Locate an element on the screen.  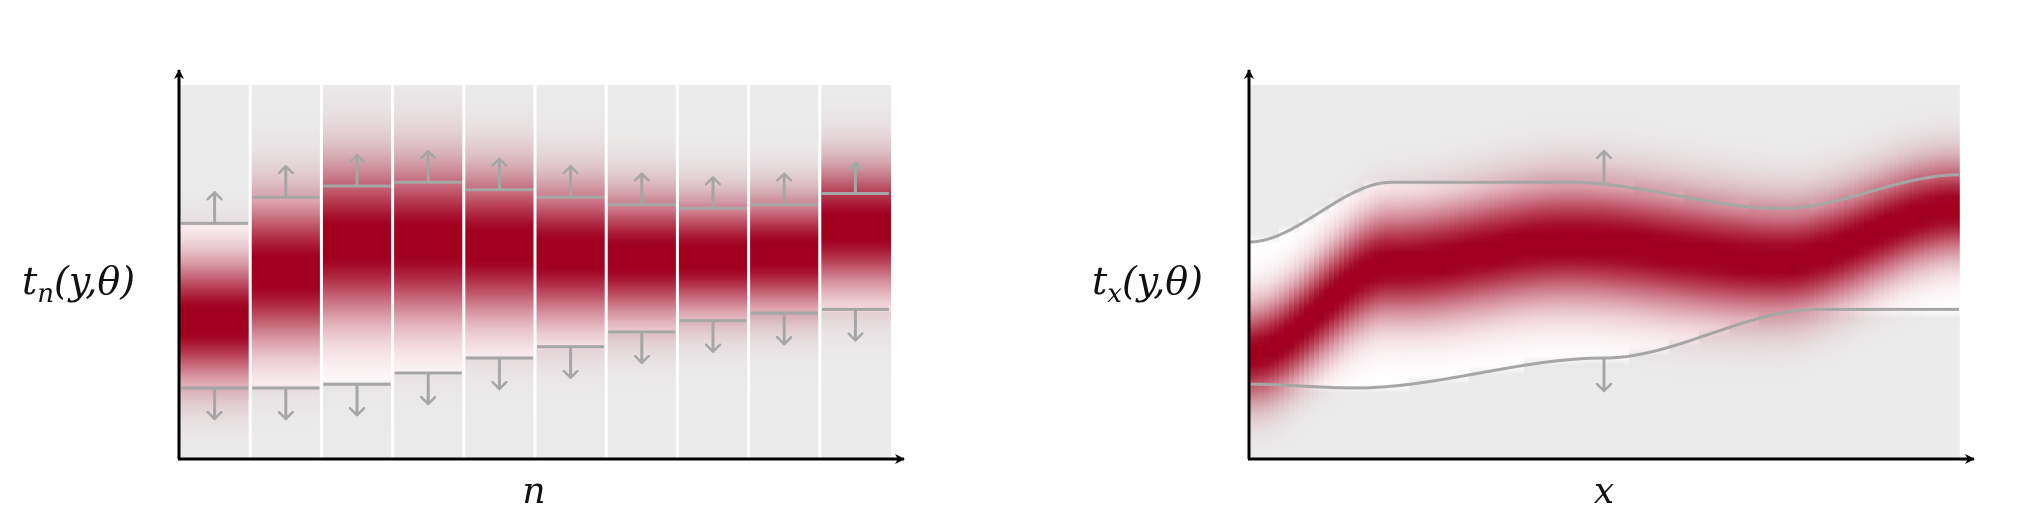
right-lower-bound-curve is located at coordinates (1604, 348).